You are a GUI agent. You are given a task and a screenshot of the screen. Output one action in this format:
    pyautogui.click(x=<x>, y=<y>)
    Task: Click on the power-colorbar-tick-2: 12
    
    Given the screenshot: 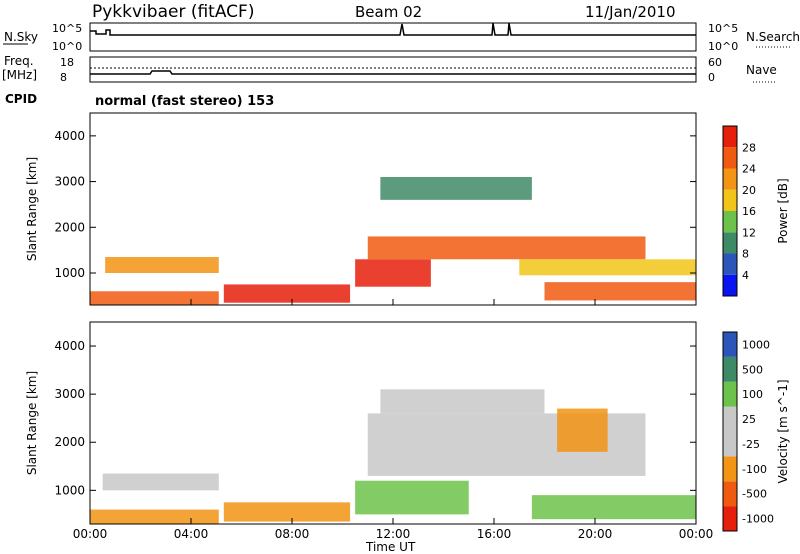 What is the action you would take?
    pyautogui.click(x=749, y=232)
    